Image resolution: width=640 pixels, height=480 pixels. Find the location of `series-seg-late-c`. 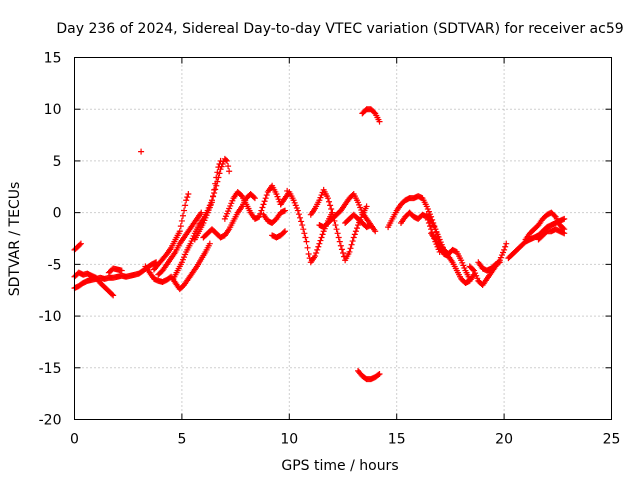

series-seg-late-c is located at coordinates (448, 246).